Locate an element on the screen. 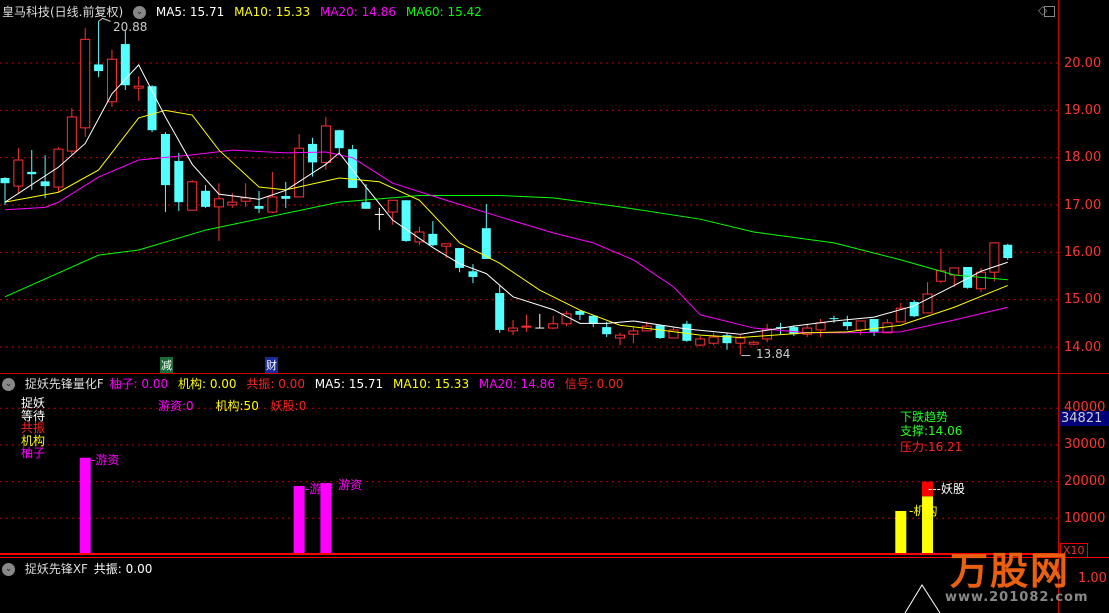  low-price-label: 13.84 is located at coordinates (773, 354).